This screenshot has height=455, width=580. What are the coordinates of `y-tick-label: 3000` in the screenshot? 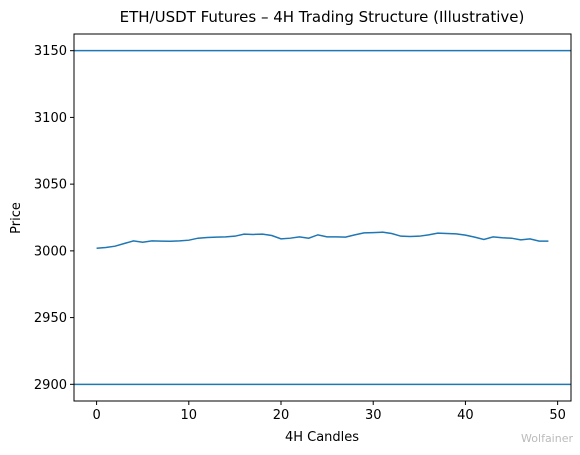 It's located at (50, 251).